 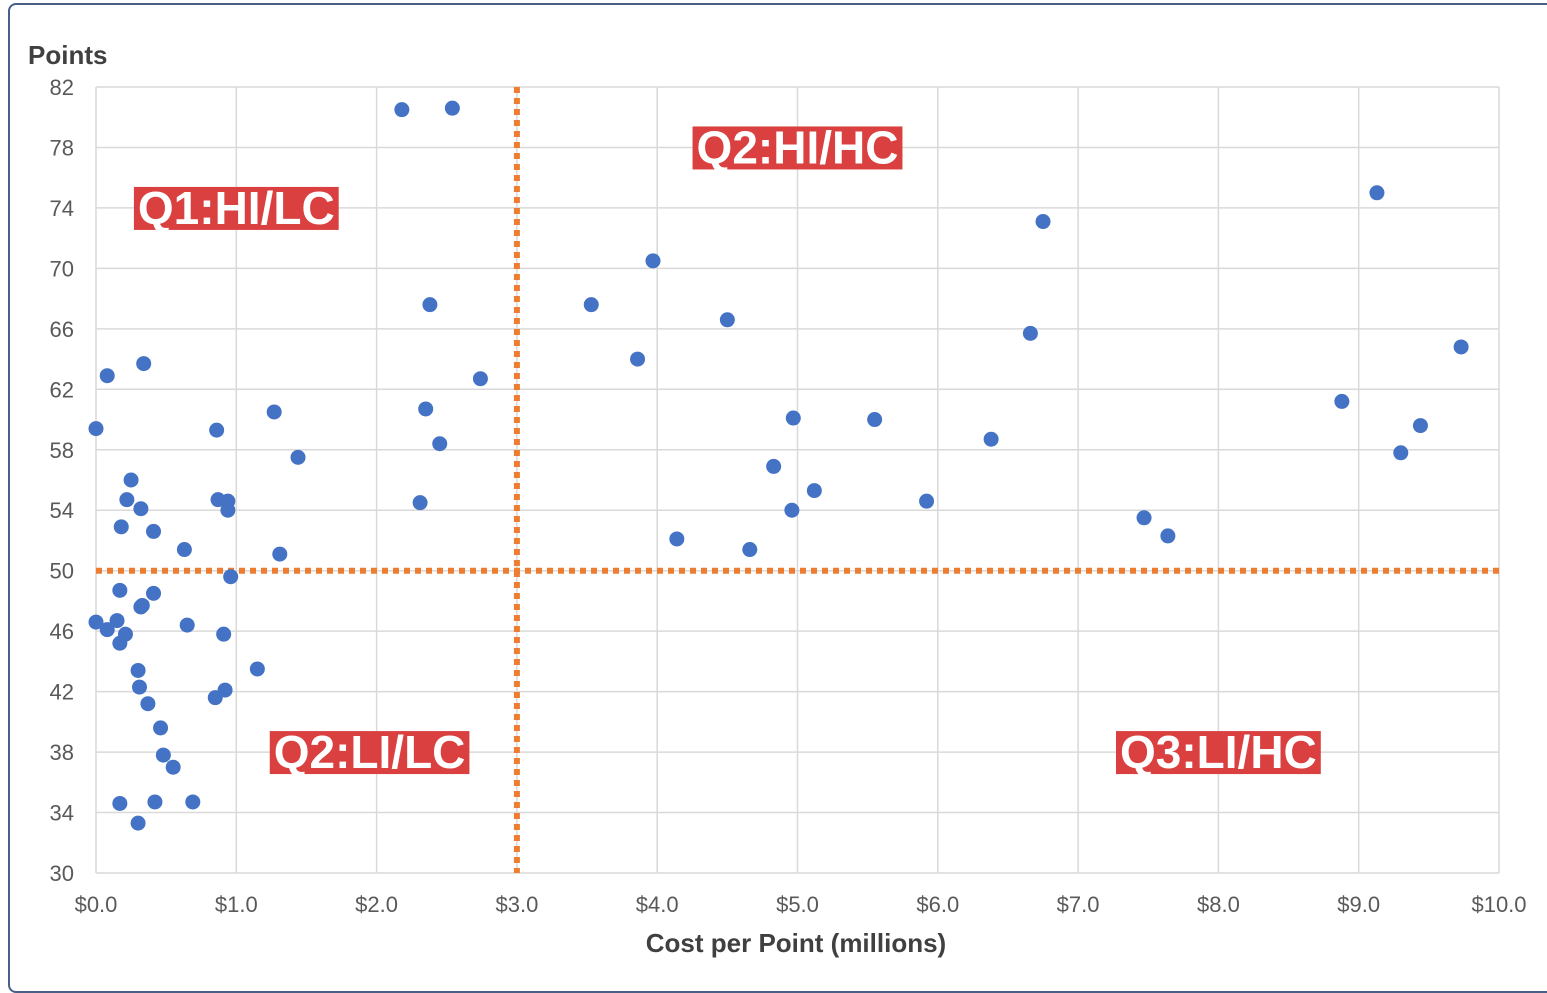 I want to click on quadrant-label-text: Q2:HI/HC, so click(x=798, y=147).